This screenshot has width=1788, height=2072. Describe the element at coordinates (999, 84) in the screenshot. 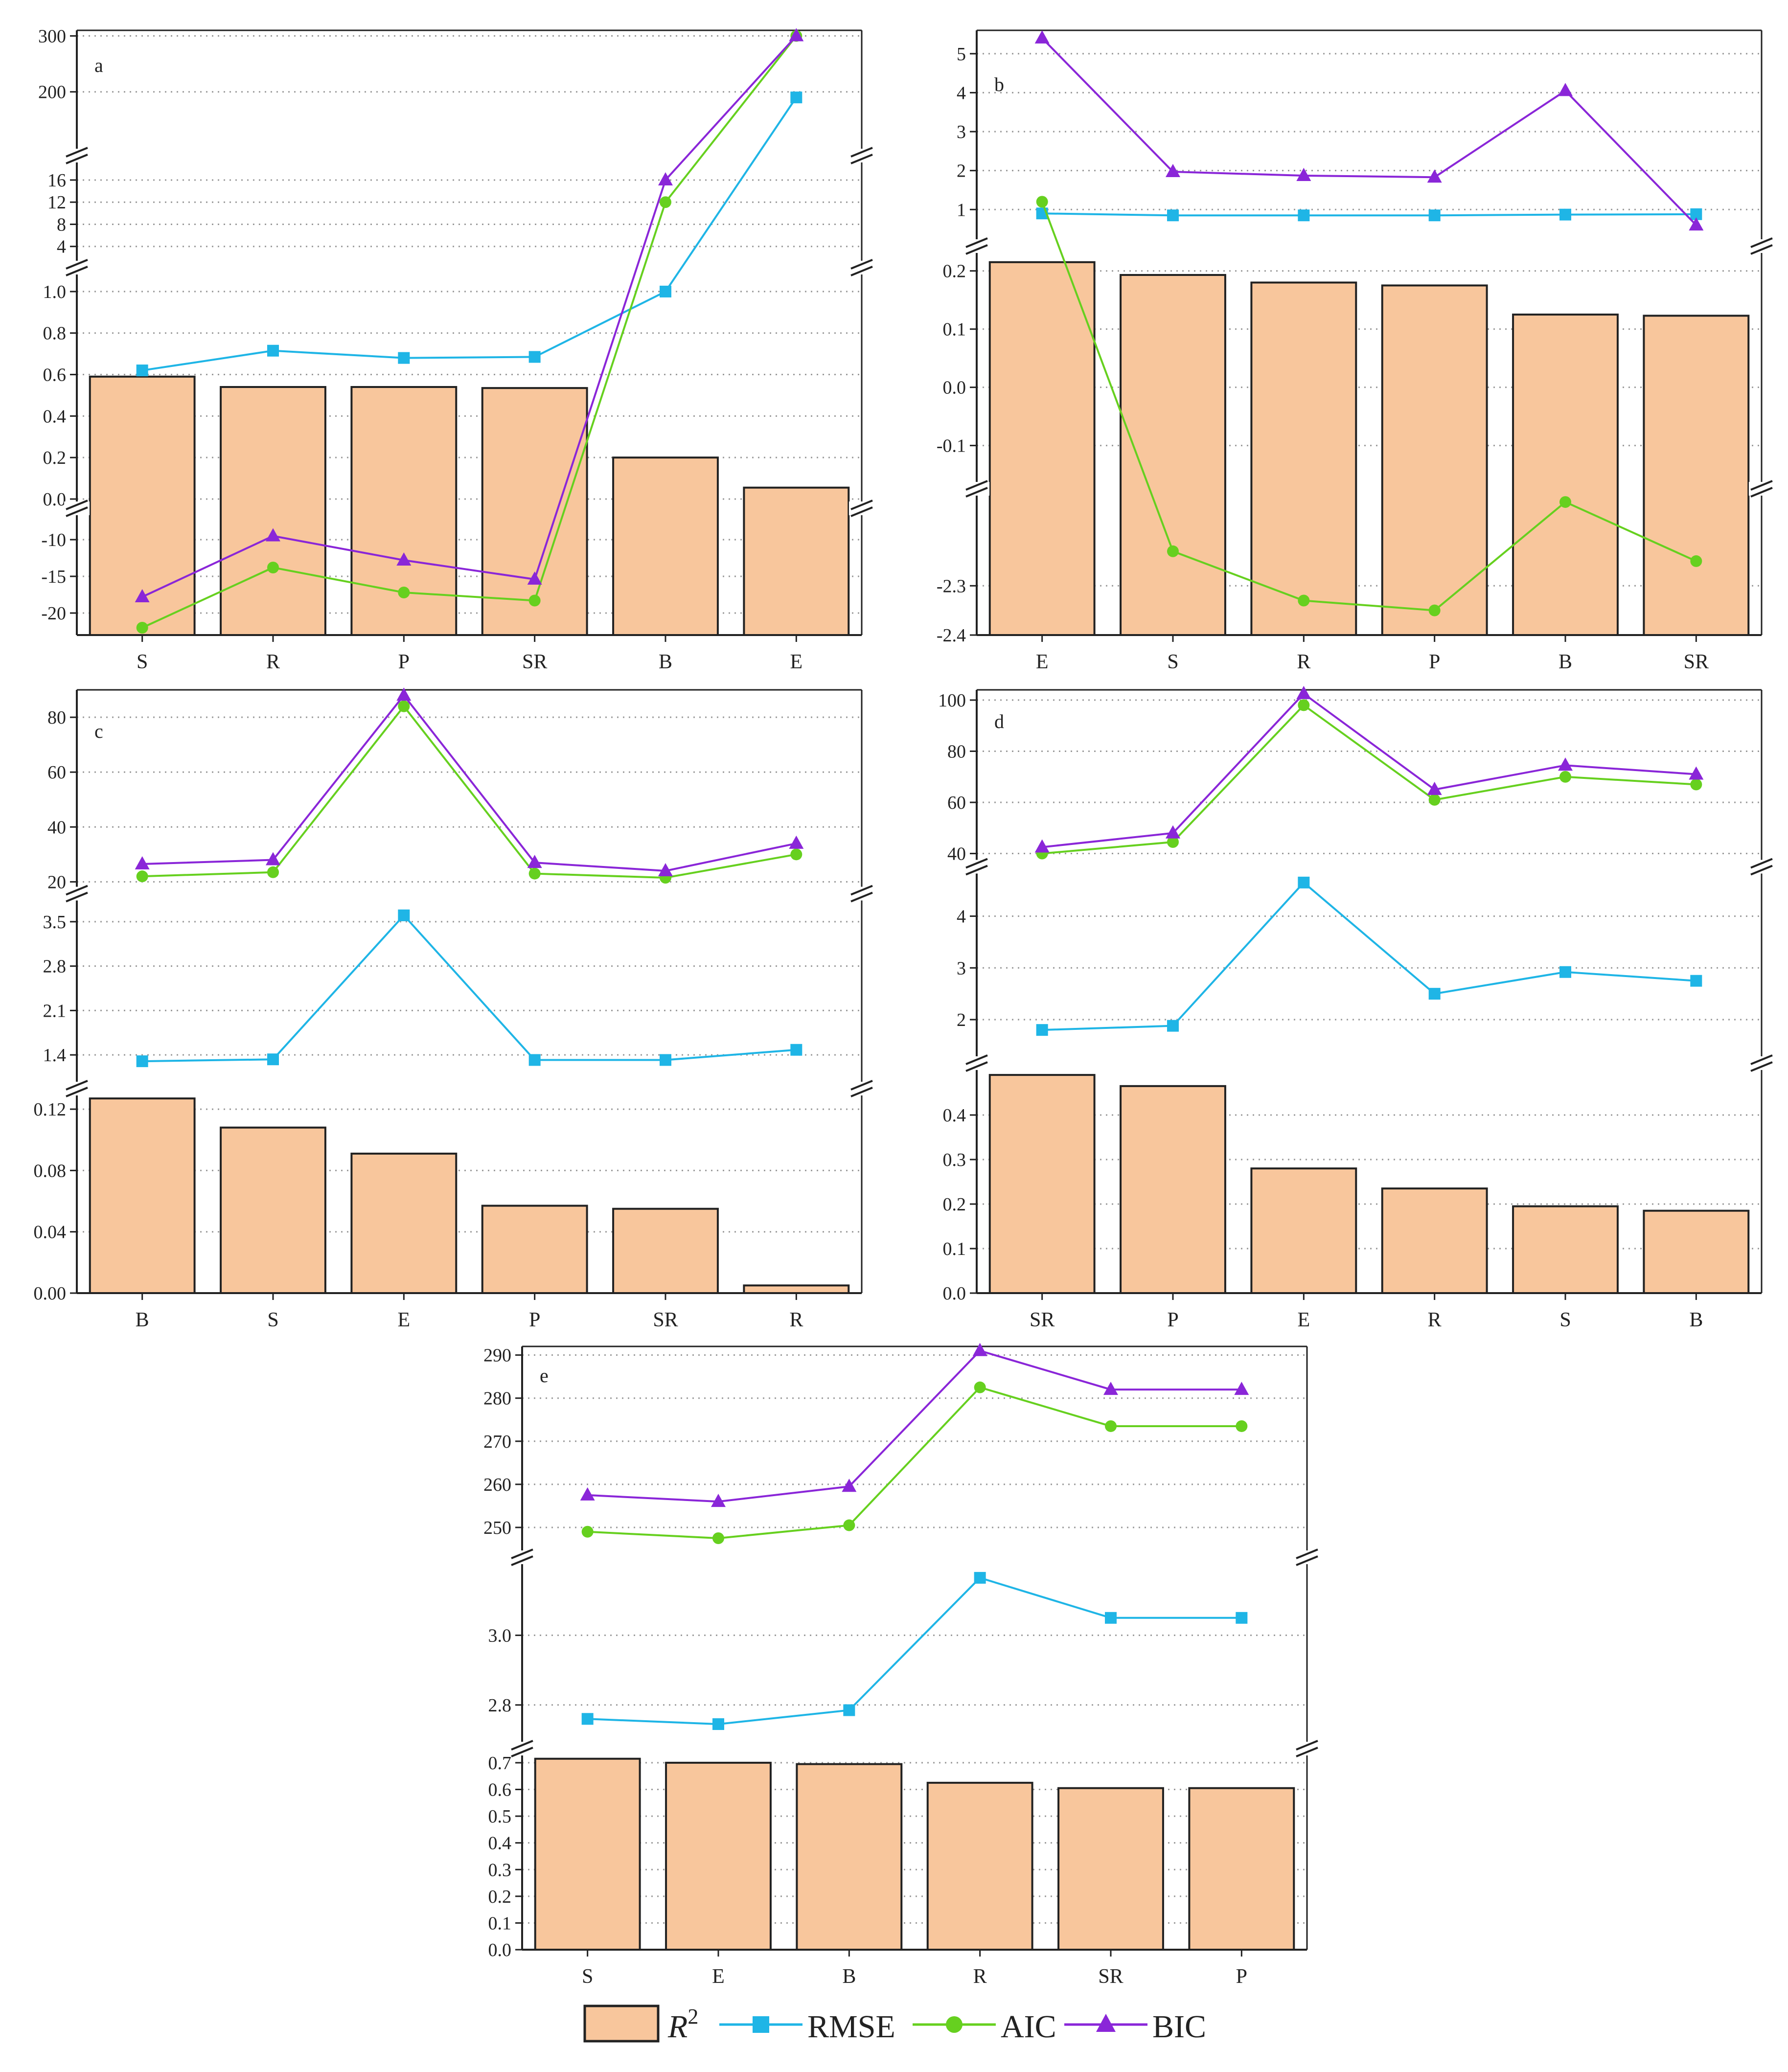

I see `panel-label: b` at that location.